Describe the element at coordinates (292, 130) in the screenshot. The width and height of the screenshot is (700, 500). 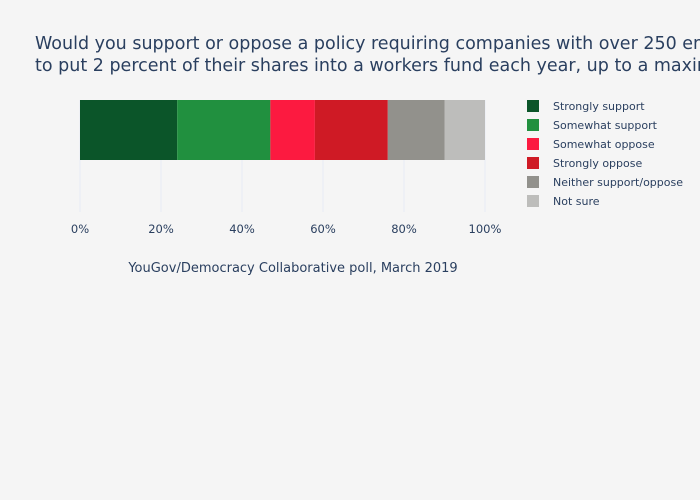
I see `bar-segment-somewhat-oppose` at that location.